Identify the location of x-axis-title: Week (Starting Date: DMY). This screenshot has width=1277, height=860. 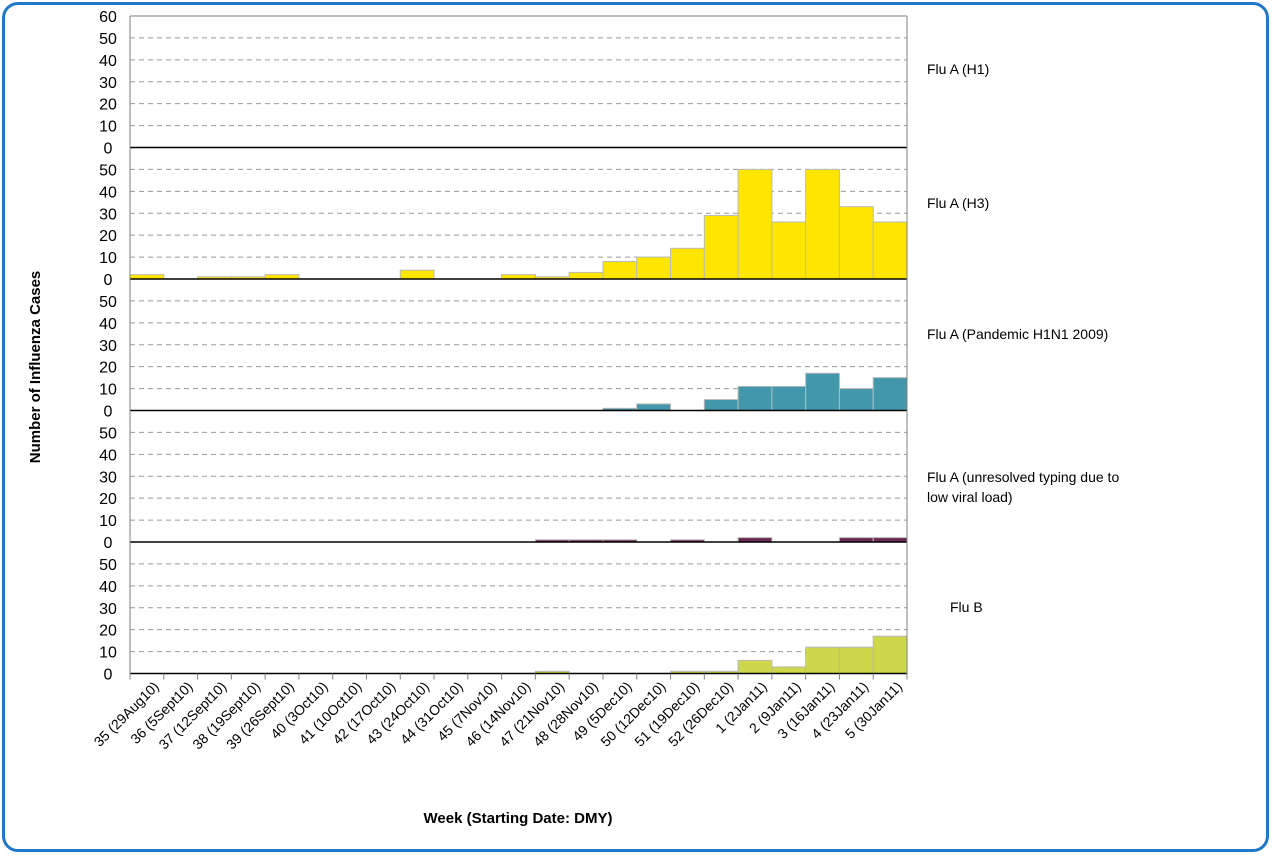
(518, 818).